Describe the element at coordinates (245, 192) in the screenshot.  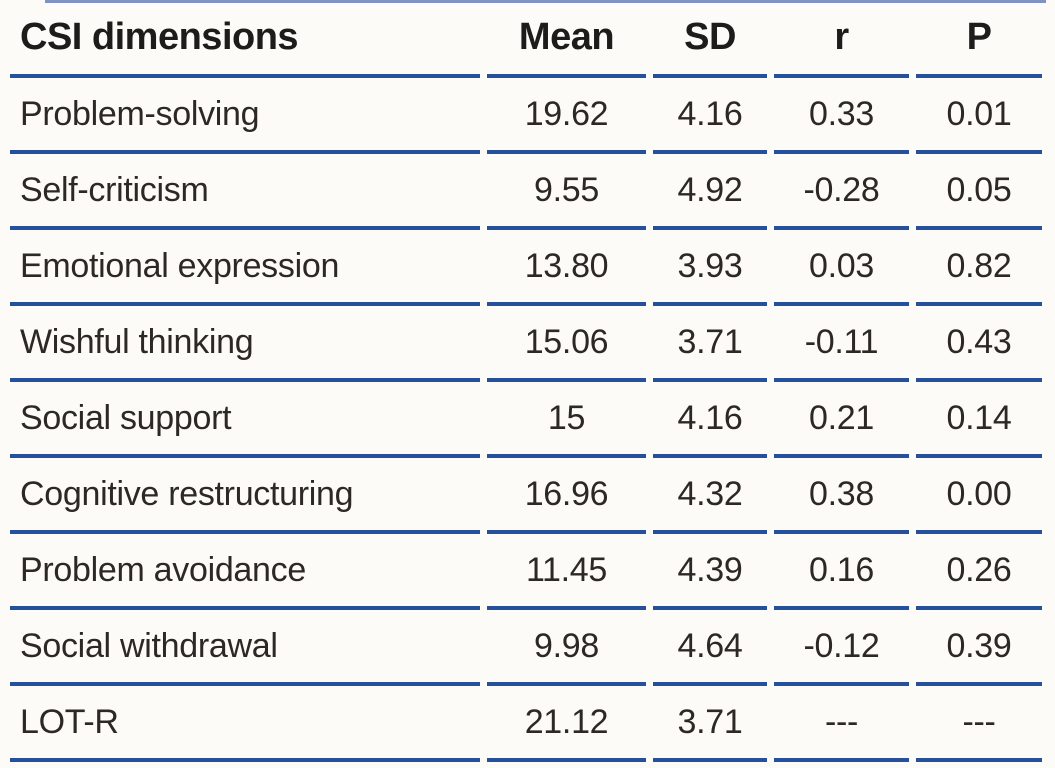
I see `dimension-cell: Self-criticism` at that location.